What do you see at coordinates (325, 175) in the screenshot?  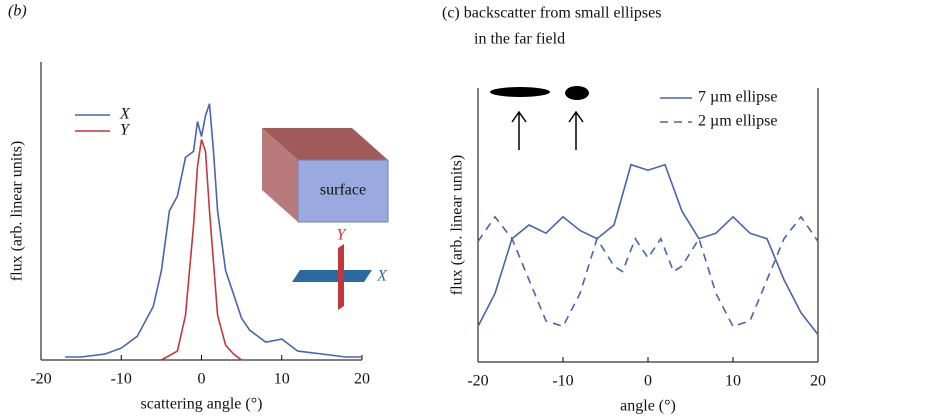 I see `inset-block` at bounding box center [325, 175].